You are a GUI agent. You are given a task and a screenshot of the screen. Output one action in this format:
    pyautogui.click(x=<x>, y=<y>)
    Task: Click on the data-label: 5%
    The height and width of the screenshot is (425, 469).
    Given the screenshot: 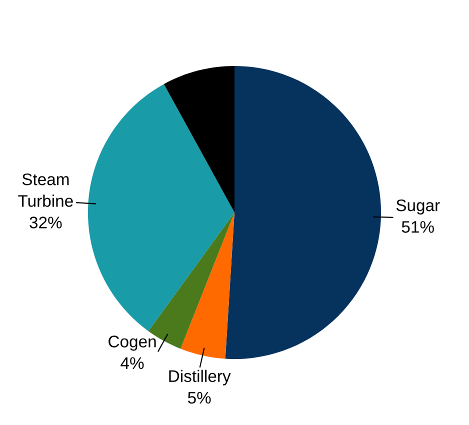 What is the action you would take?
    pyautogui.click(x=199, y=398)
    